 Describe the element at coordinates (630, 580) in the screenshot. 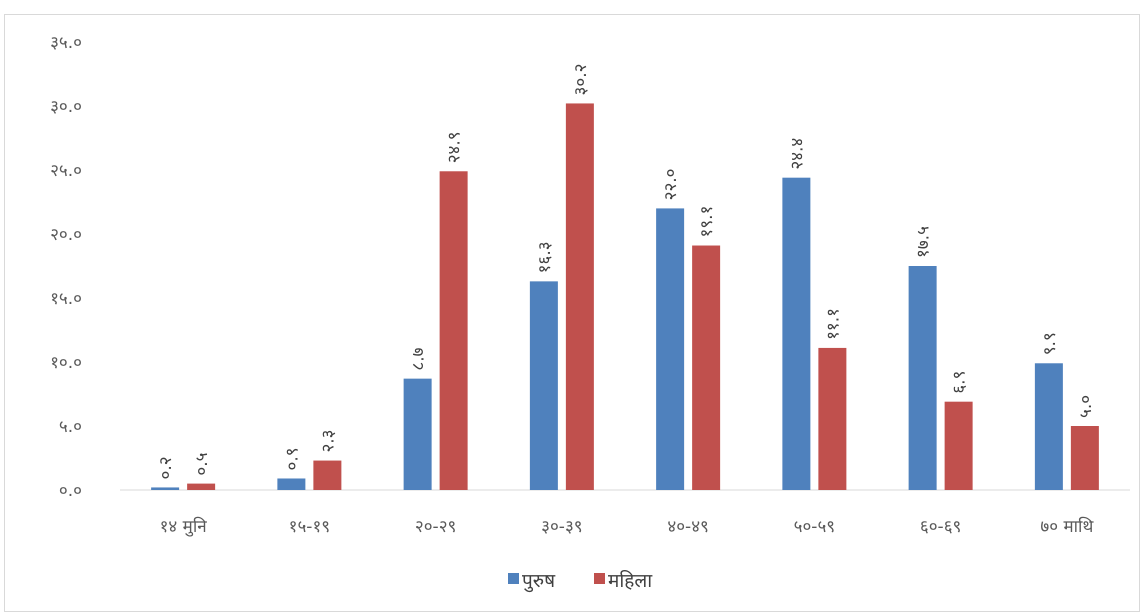

I see `legend-label: महिला` at that location.